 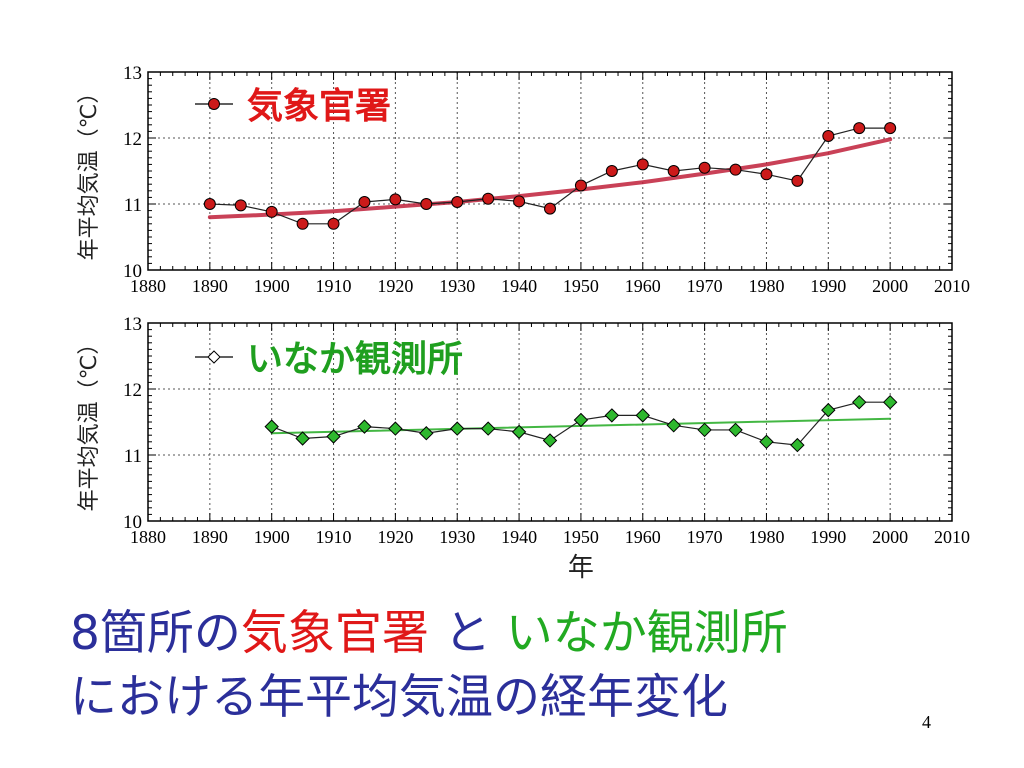 What do you see at coordinates (399, 697) in the screenshot?
I see `caption-segment: における年平均気温の経年変化` at bounding box center [399, 697].